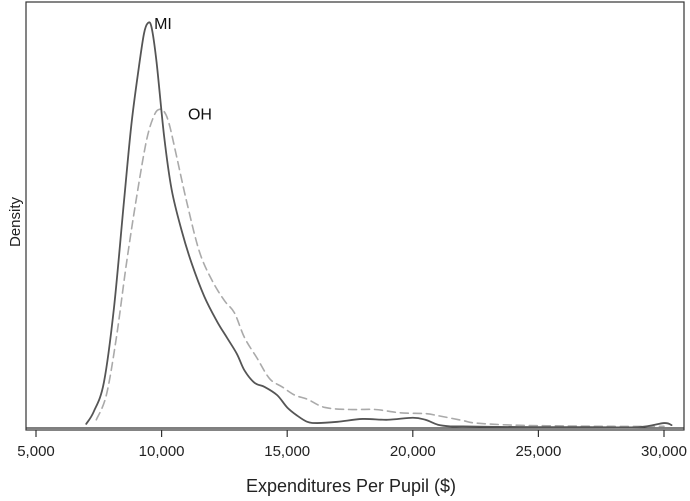 Image resolution: width=690 pixels, height=501 pixels. Describe the element at coordinates (183, 69) in the screenshot. I see `annotations: MI OH` at that location.